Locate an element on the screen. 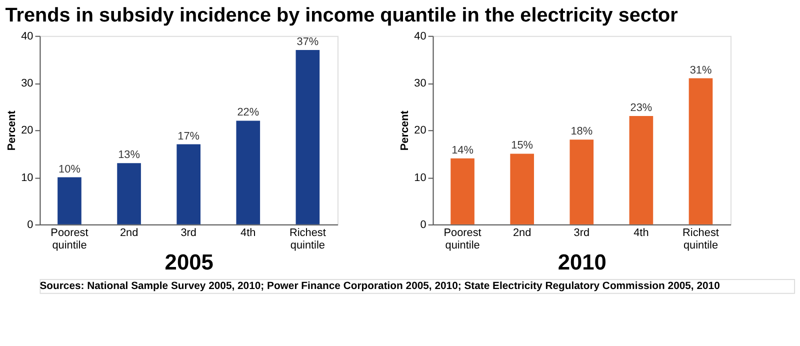 Image resolution: width=800 pixels, height=346 pixels. data-label: 23% is located at coordinates (641, 108).